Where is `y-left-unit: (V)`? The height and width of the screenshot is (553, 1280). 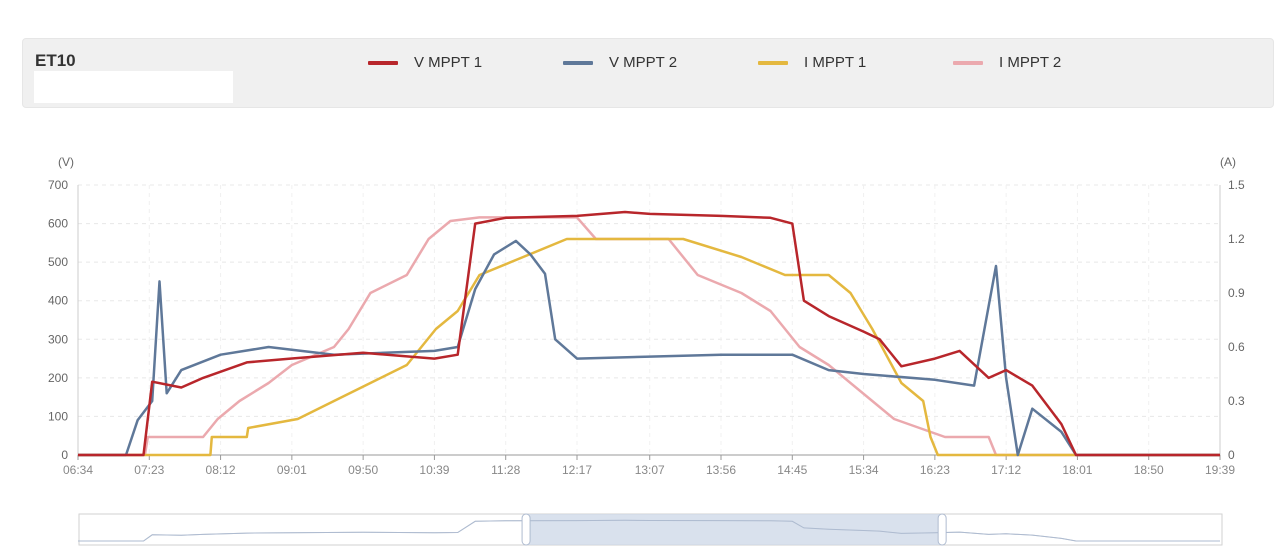
y-left-unit: (V) is located at coordinates (66, 162).